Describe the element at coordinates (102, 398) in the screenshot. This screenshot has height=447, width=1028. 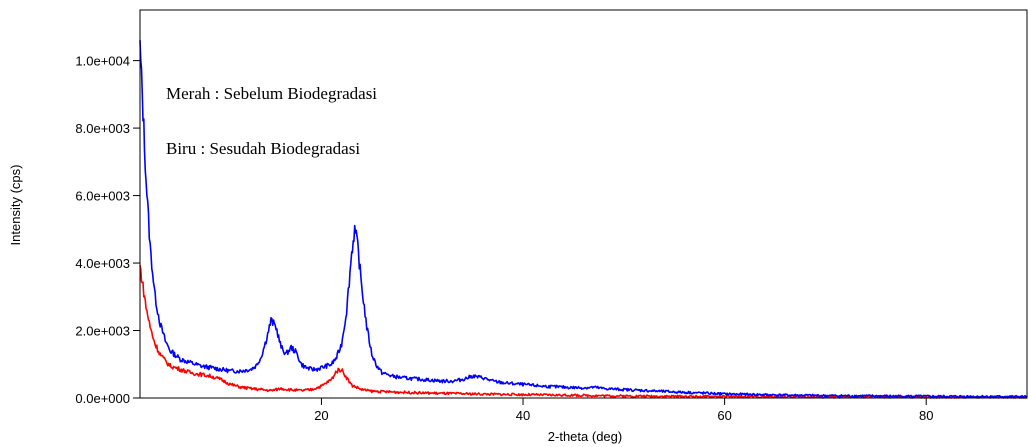
I see `y-tick-label: 0.0e+000` at that location.